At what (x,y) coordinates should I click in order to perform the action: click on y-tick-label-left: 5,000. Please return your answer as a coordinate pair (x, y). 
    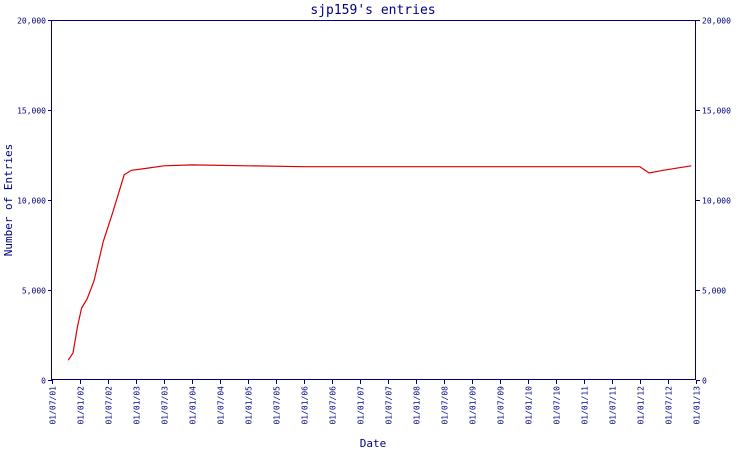
    Looking at the image, I should click on (34, 291).